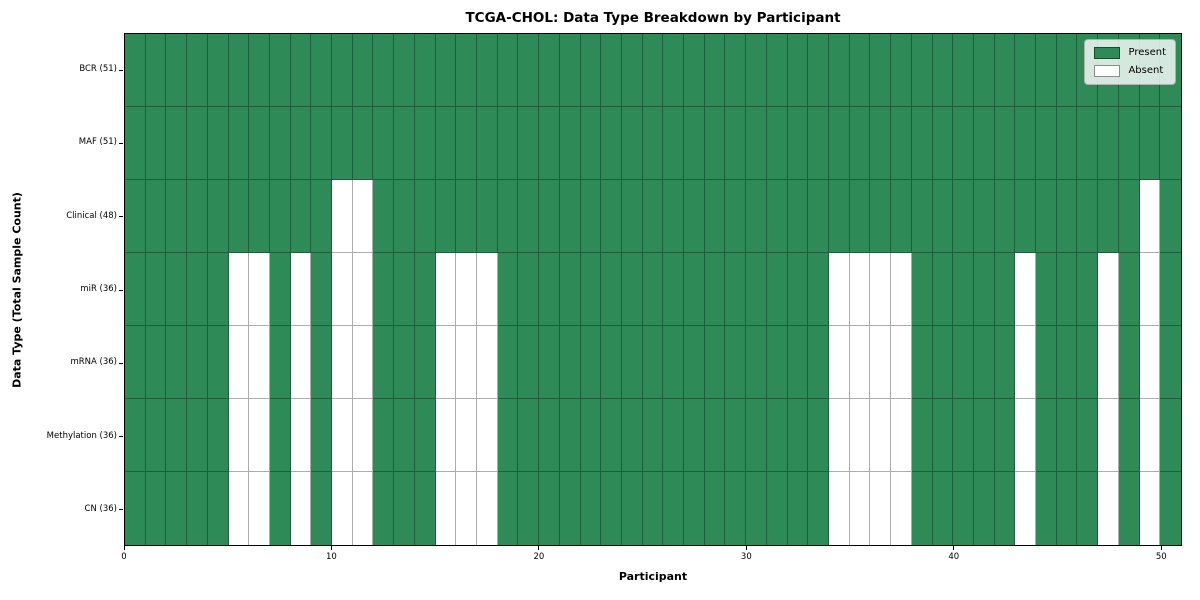  Describe the element at coordinates (1146, 70) in the screenshot. I see `legend-label-absent: Absent` at that location.